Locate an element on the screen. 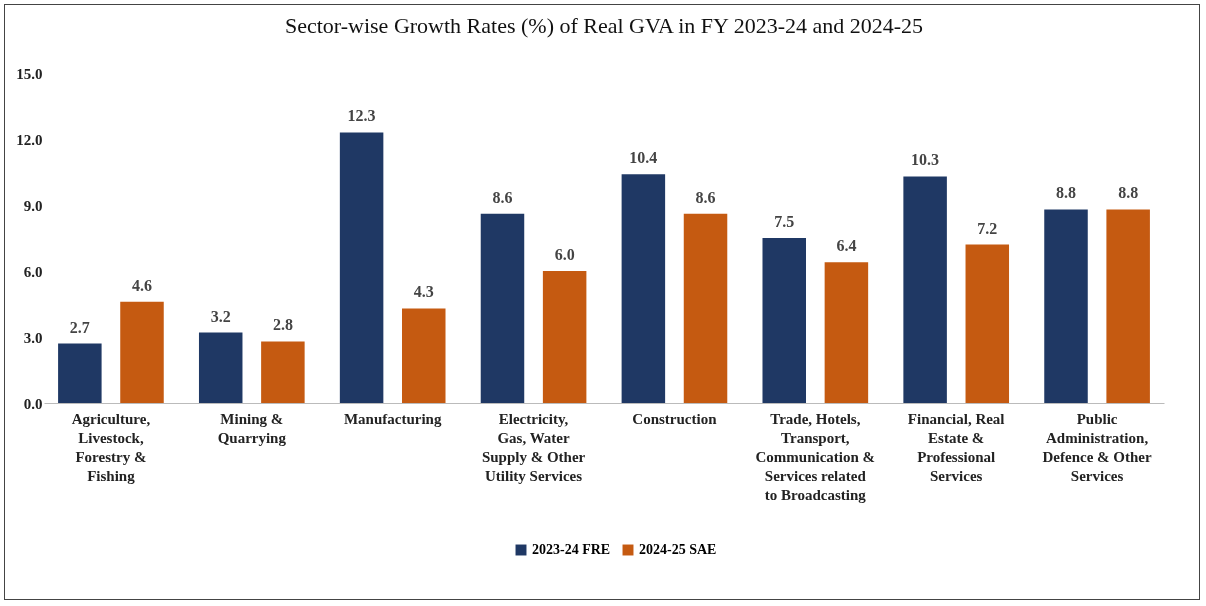  x-tick-label: Mining & Quarrying is located at coordinates (252, 428).